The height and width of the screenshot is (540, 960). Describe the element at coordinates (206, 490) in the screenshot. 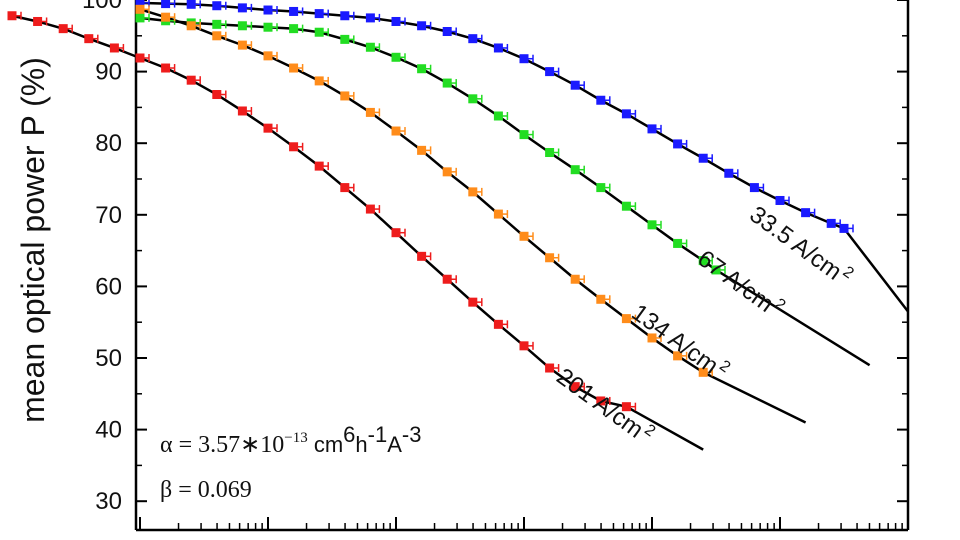

I see `beta-annotation: β = 0.069` at that location.